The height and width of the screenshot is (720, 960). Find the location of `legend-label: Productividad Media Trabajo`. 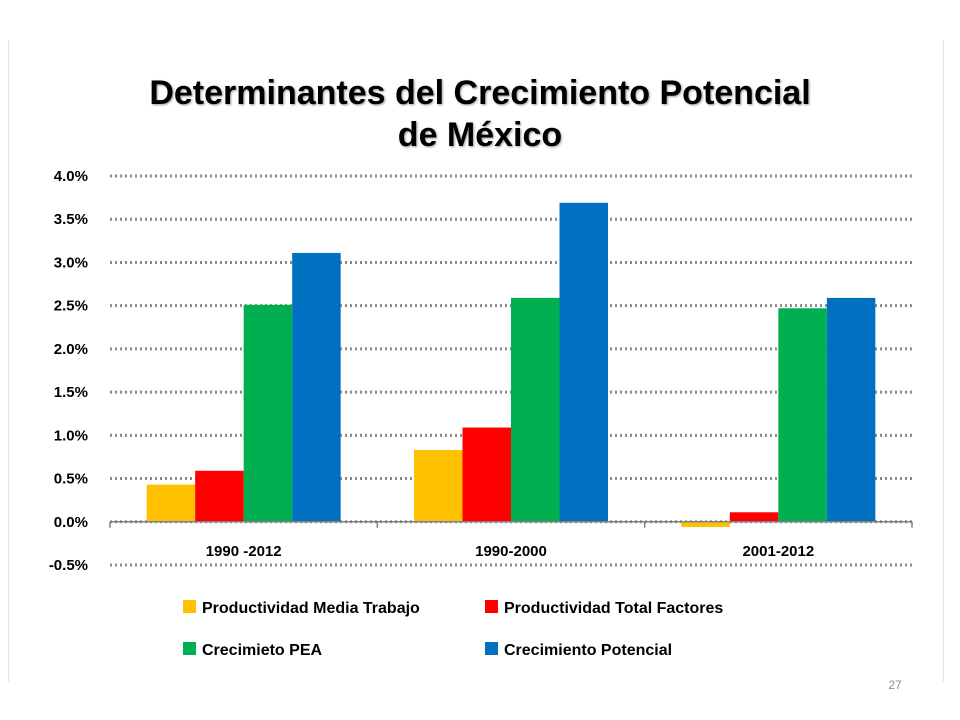

legend-label: Productividad Media Trabajo is located at coordinates (311, 608).